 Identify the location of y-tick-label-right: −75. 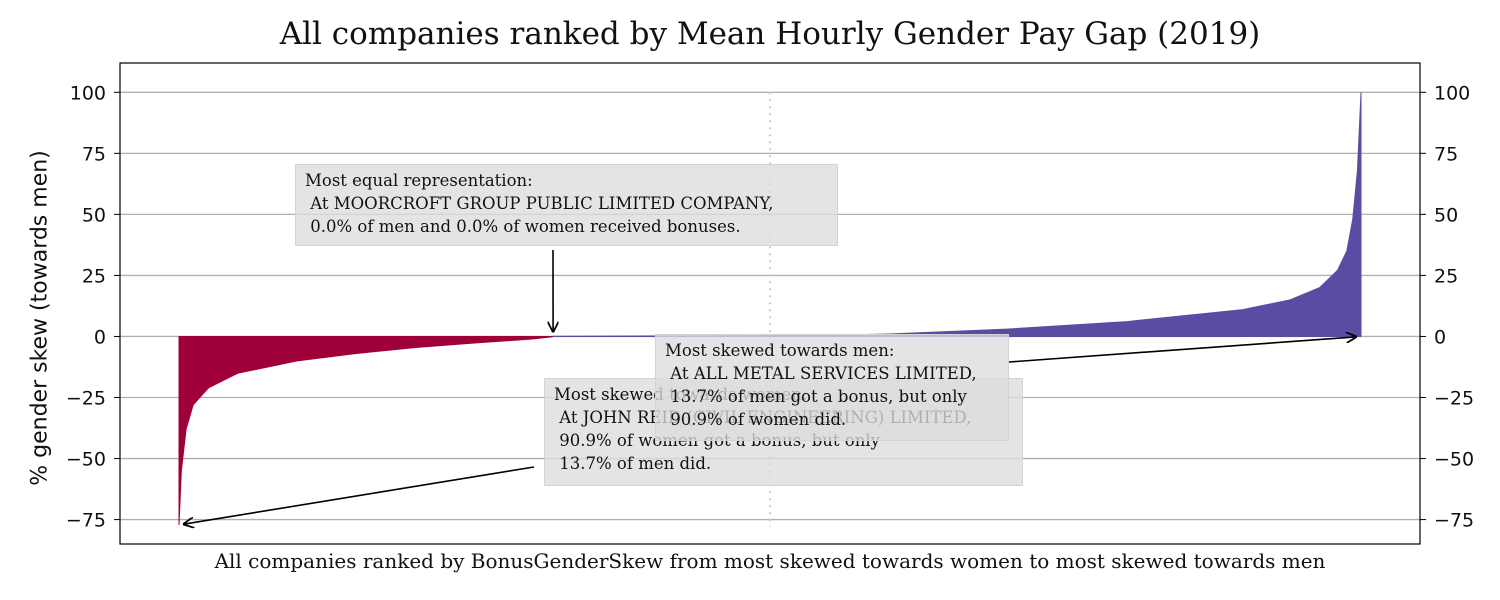
(1454, 521).